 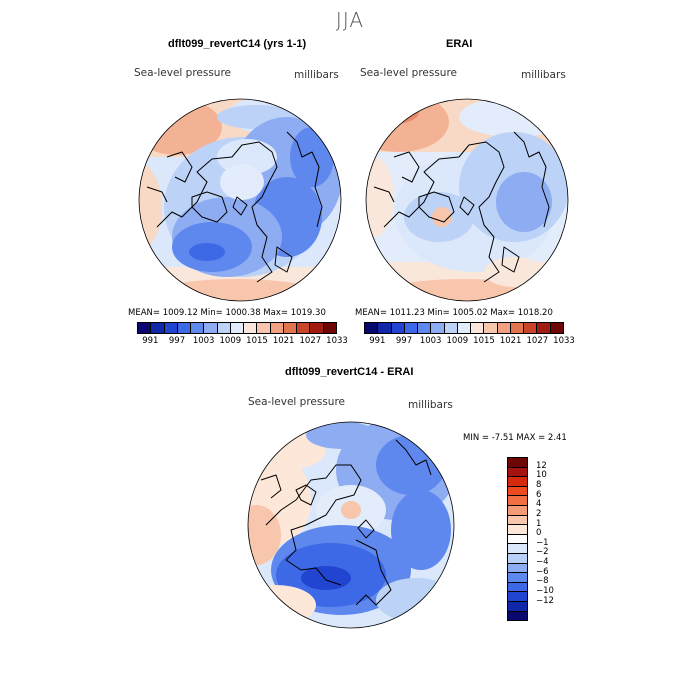 What do you see at coordinates (454, 313) in the screenshot?
I see `obs-stats: MEAN= 1011.23 Min= 1005.02 Max= 1018.20` at bounding box center [454, 313].